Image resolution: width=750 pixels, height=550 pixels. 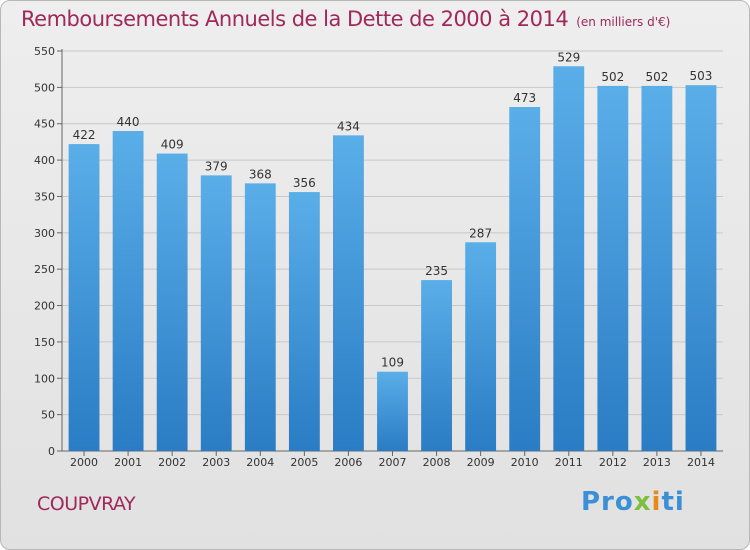 I want to click on x-tick-label: 2004, so click(x=260, y=462).